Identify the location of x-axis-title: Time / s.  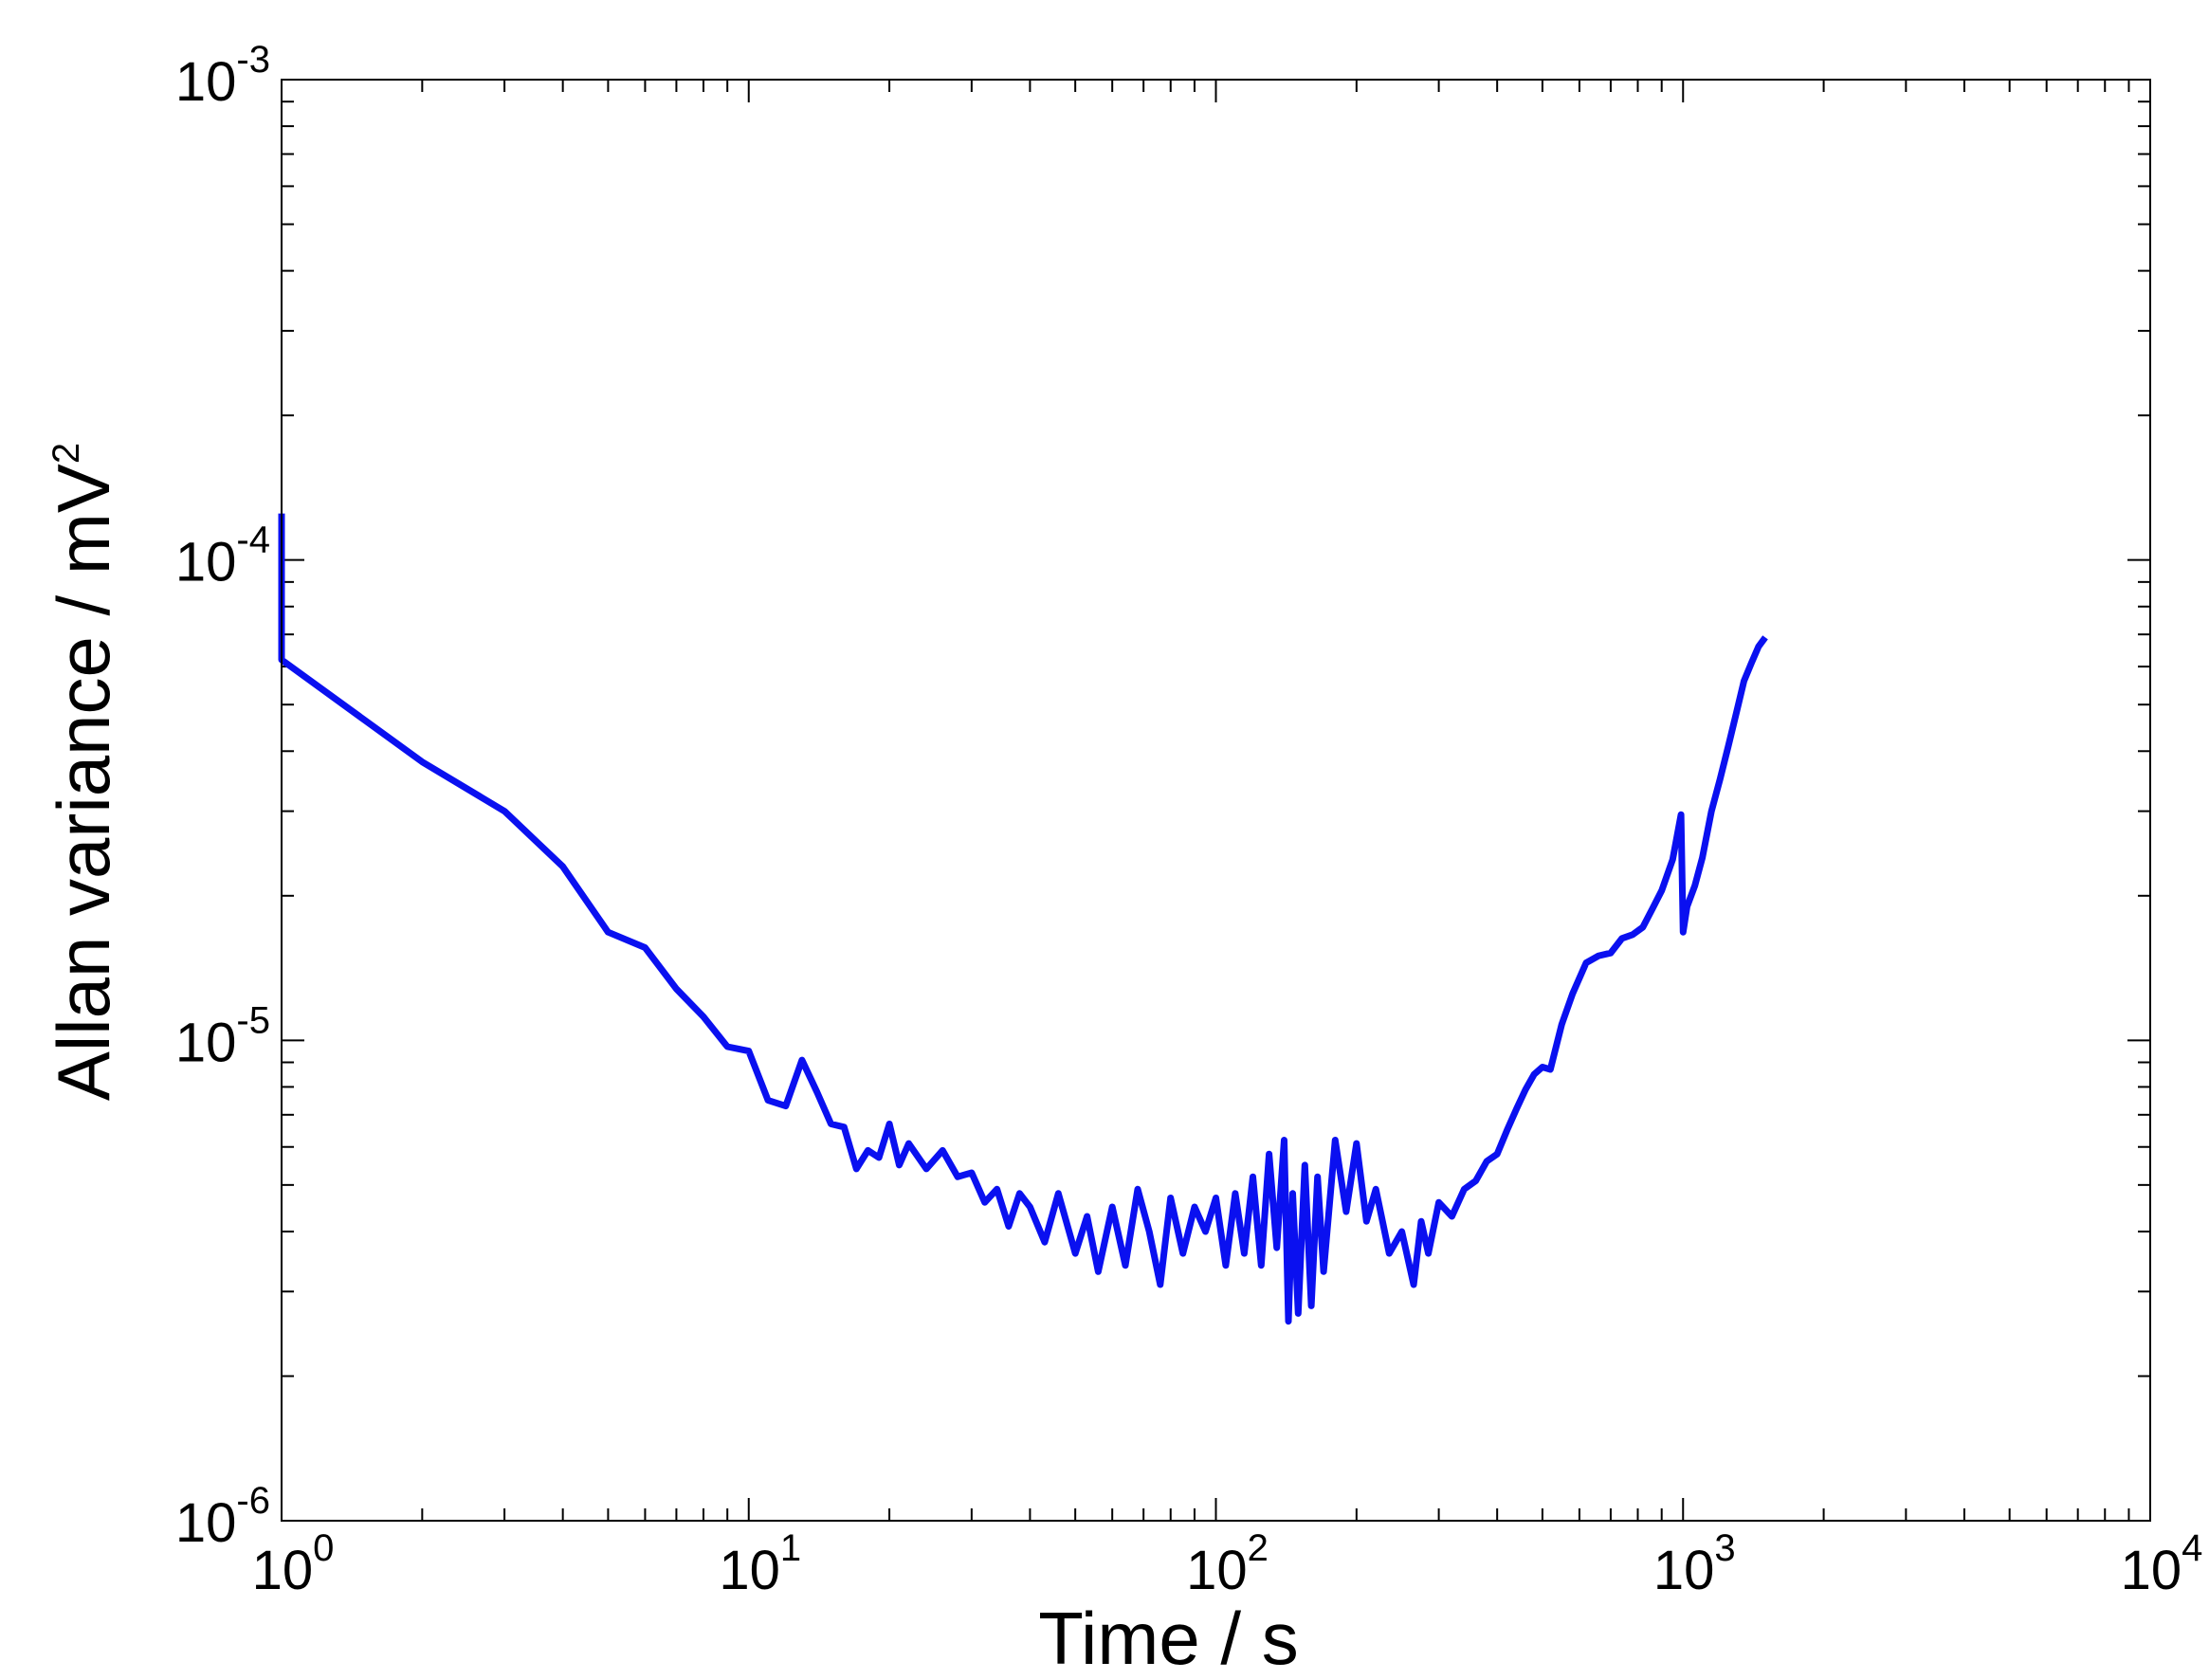
(1168, 1636).